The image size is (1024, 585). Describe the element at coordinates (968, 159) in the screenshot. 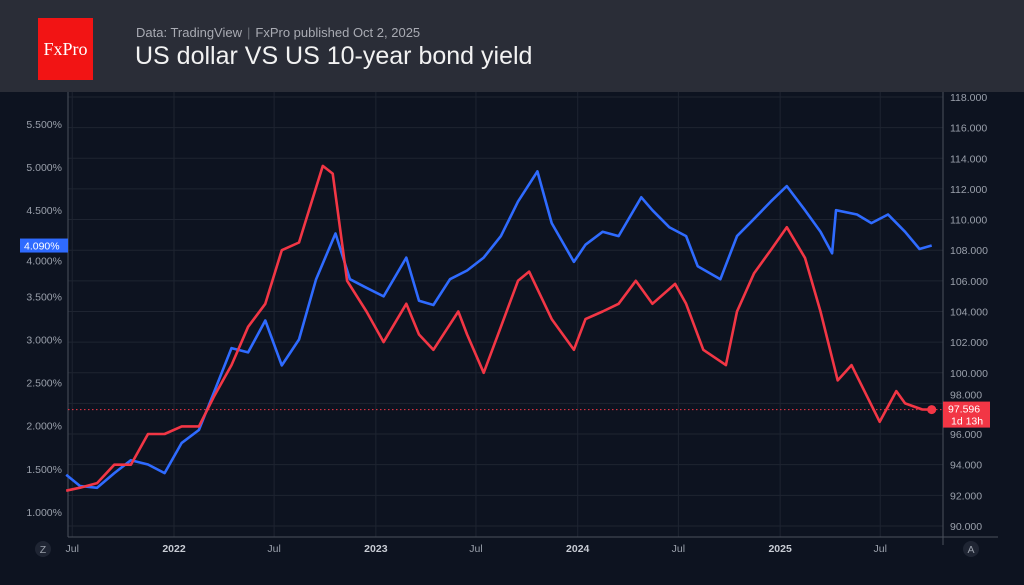

I see `right-tick-label: 114.000` at that location.